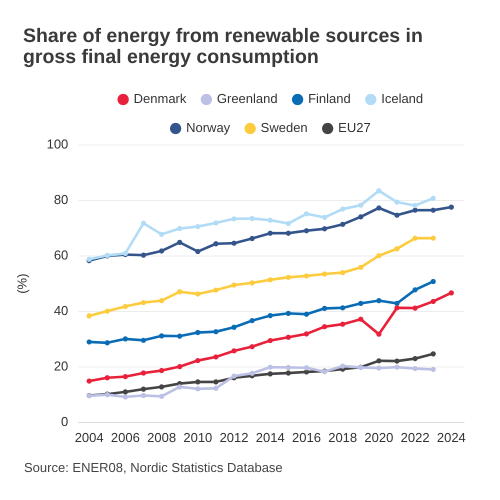 The image size is (500, 500). What do you see at coordinates (153, 467) in the screenshot?
I see `source-note: Source: ENER08, Nordic Statistics Database` at bounding box center [153, 467].